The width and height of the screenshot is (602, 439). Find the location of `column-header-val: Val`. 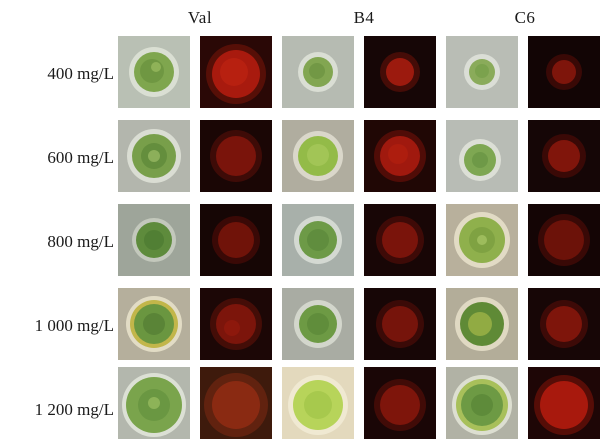

column-header-val: Val is located at coordinates (200, 17).